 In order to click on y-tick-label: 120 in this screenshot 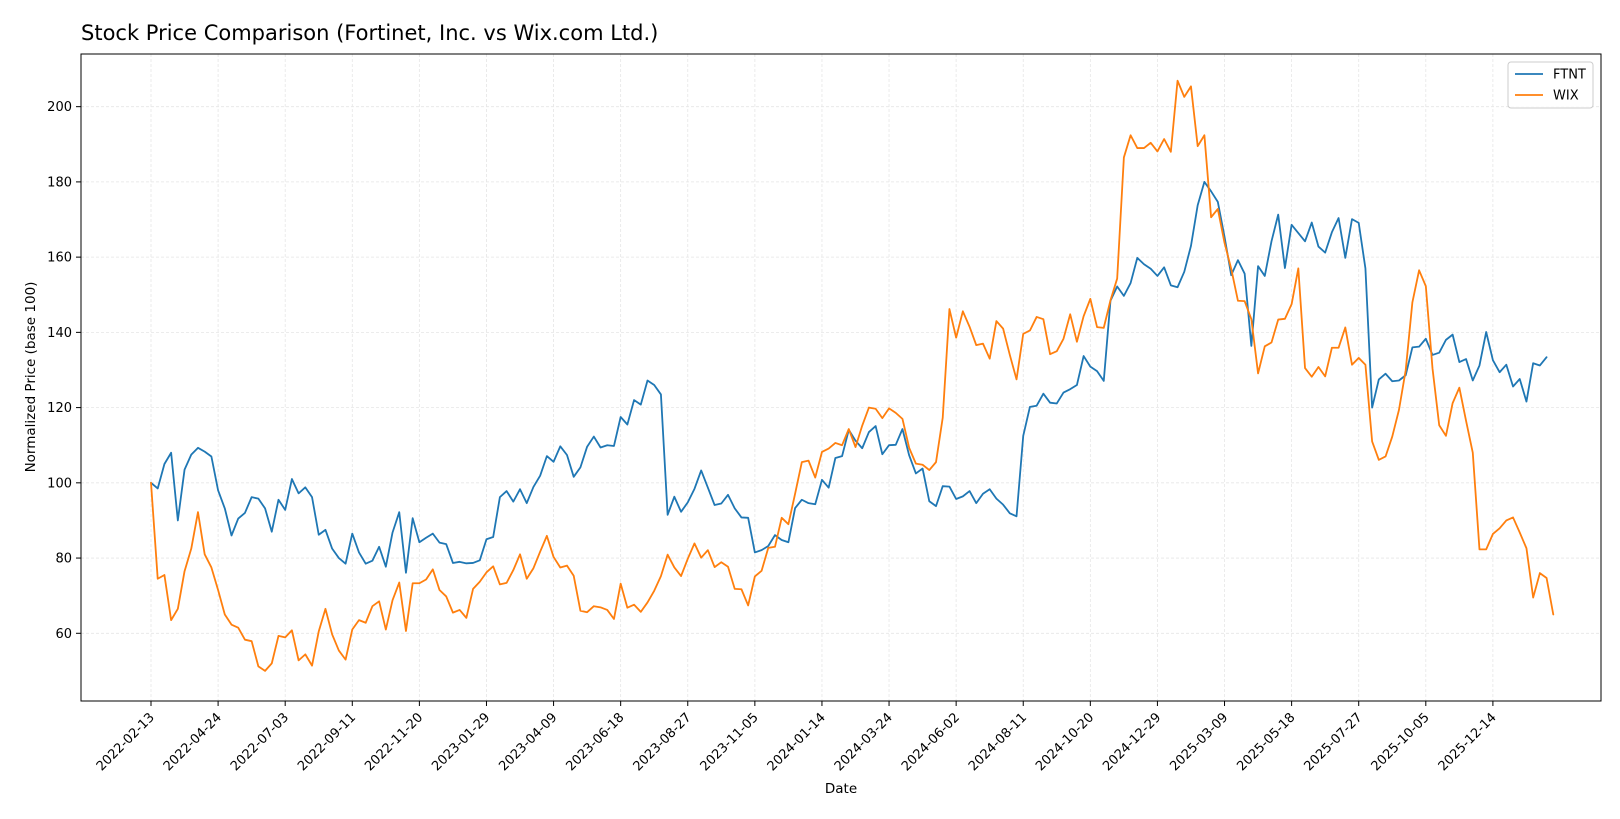, I will do `click(59, 408)`.